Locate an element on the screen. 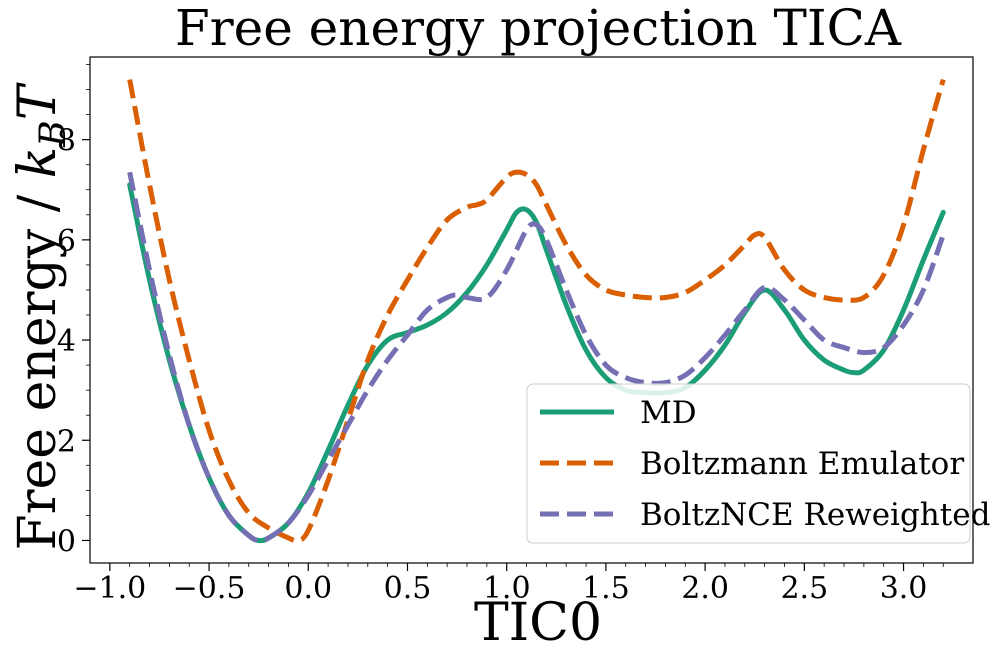 The image size is (997, 657). legend-label: BoltzNCE Reweighted is located at coordinates (815, 515).